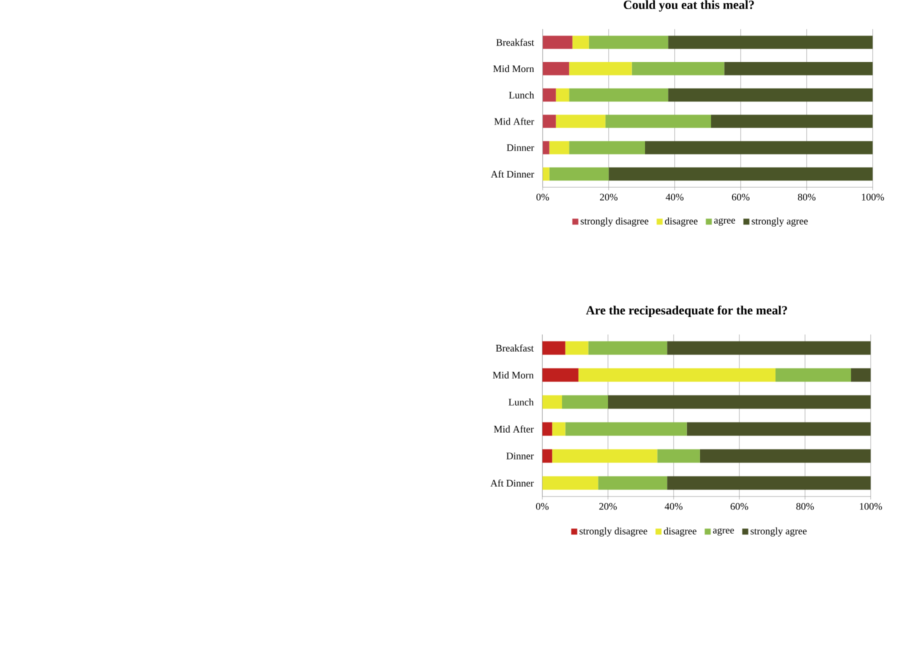  What do you see at coordinates (689, 6) in the screenshot?
I see `chart-title: Could you eat this meal?` at bounding box center [689, 6].